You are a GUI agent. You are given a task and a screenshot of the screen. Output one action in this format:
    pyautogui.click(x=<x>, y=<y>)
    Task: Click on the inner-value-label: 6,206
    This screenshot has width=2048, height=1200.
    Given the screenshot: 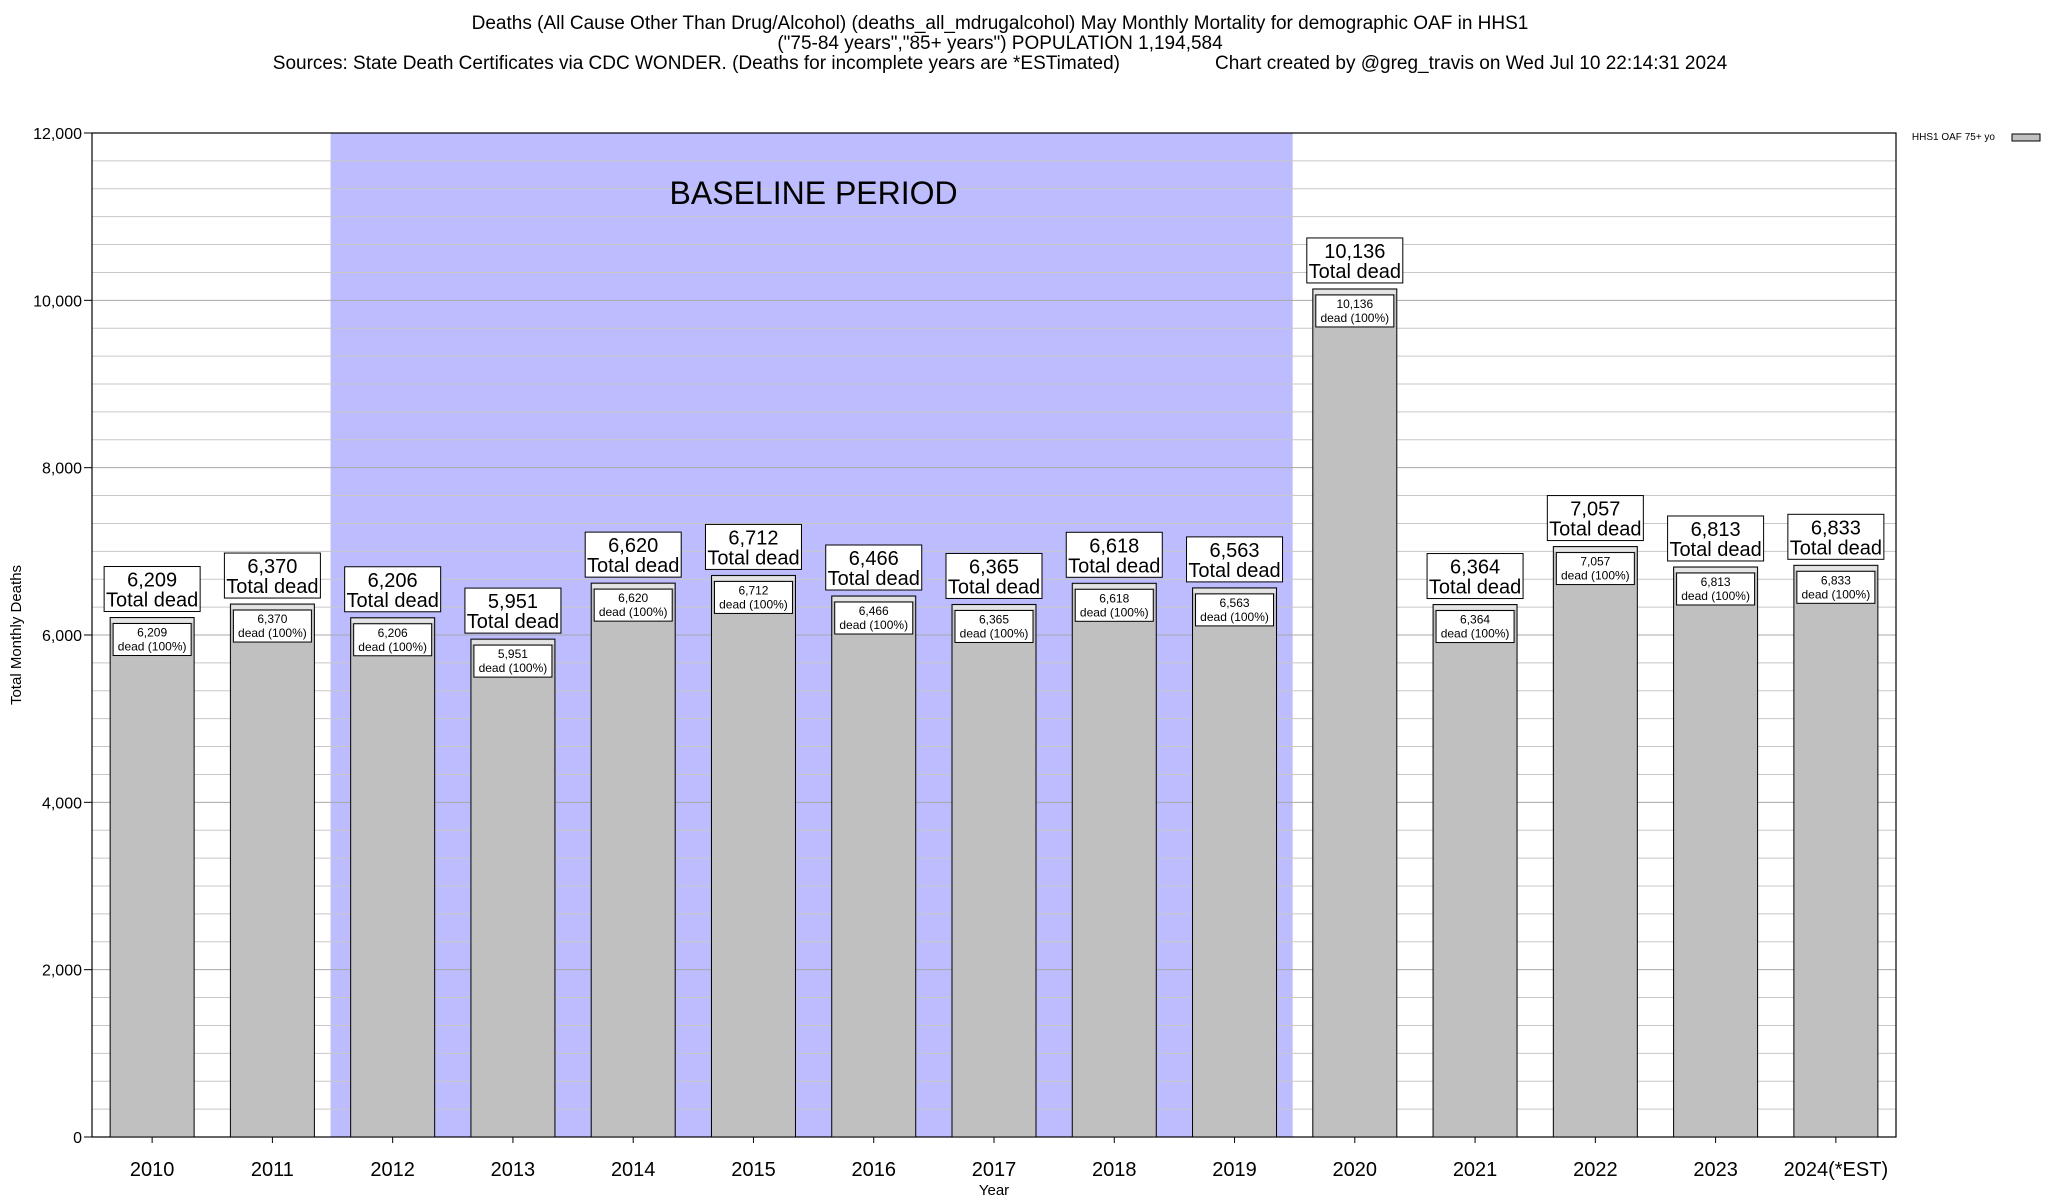 What is the action you would take?
    pyautogui.click(x=393, y=633)
    